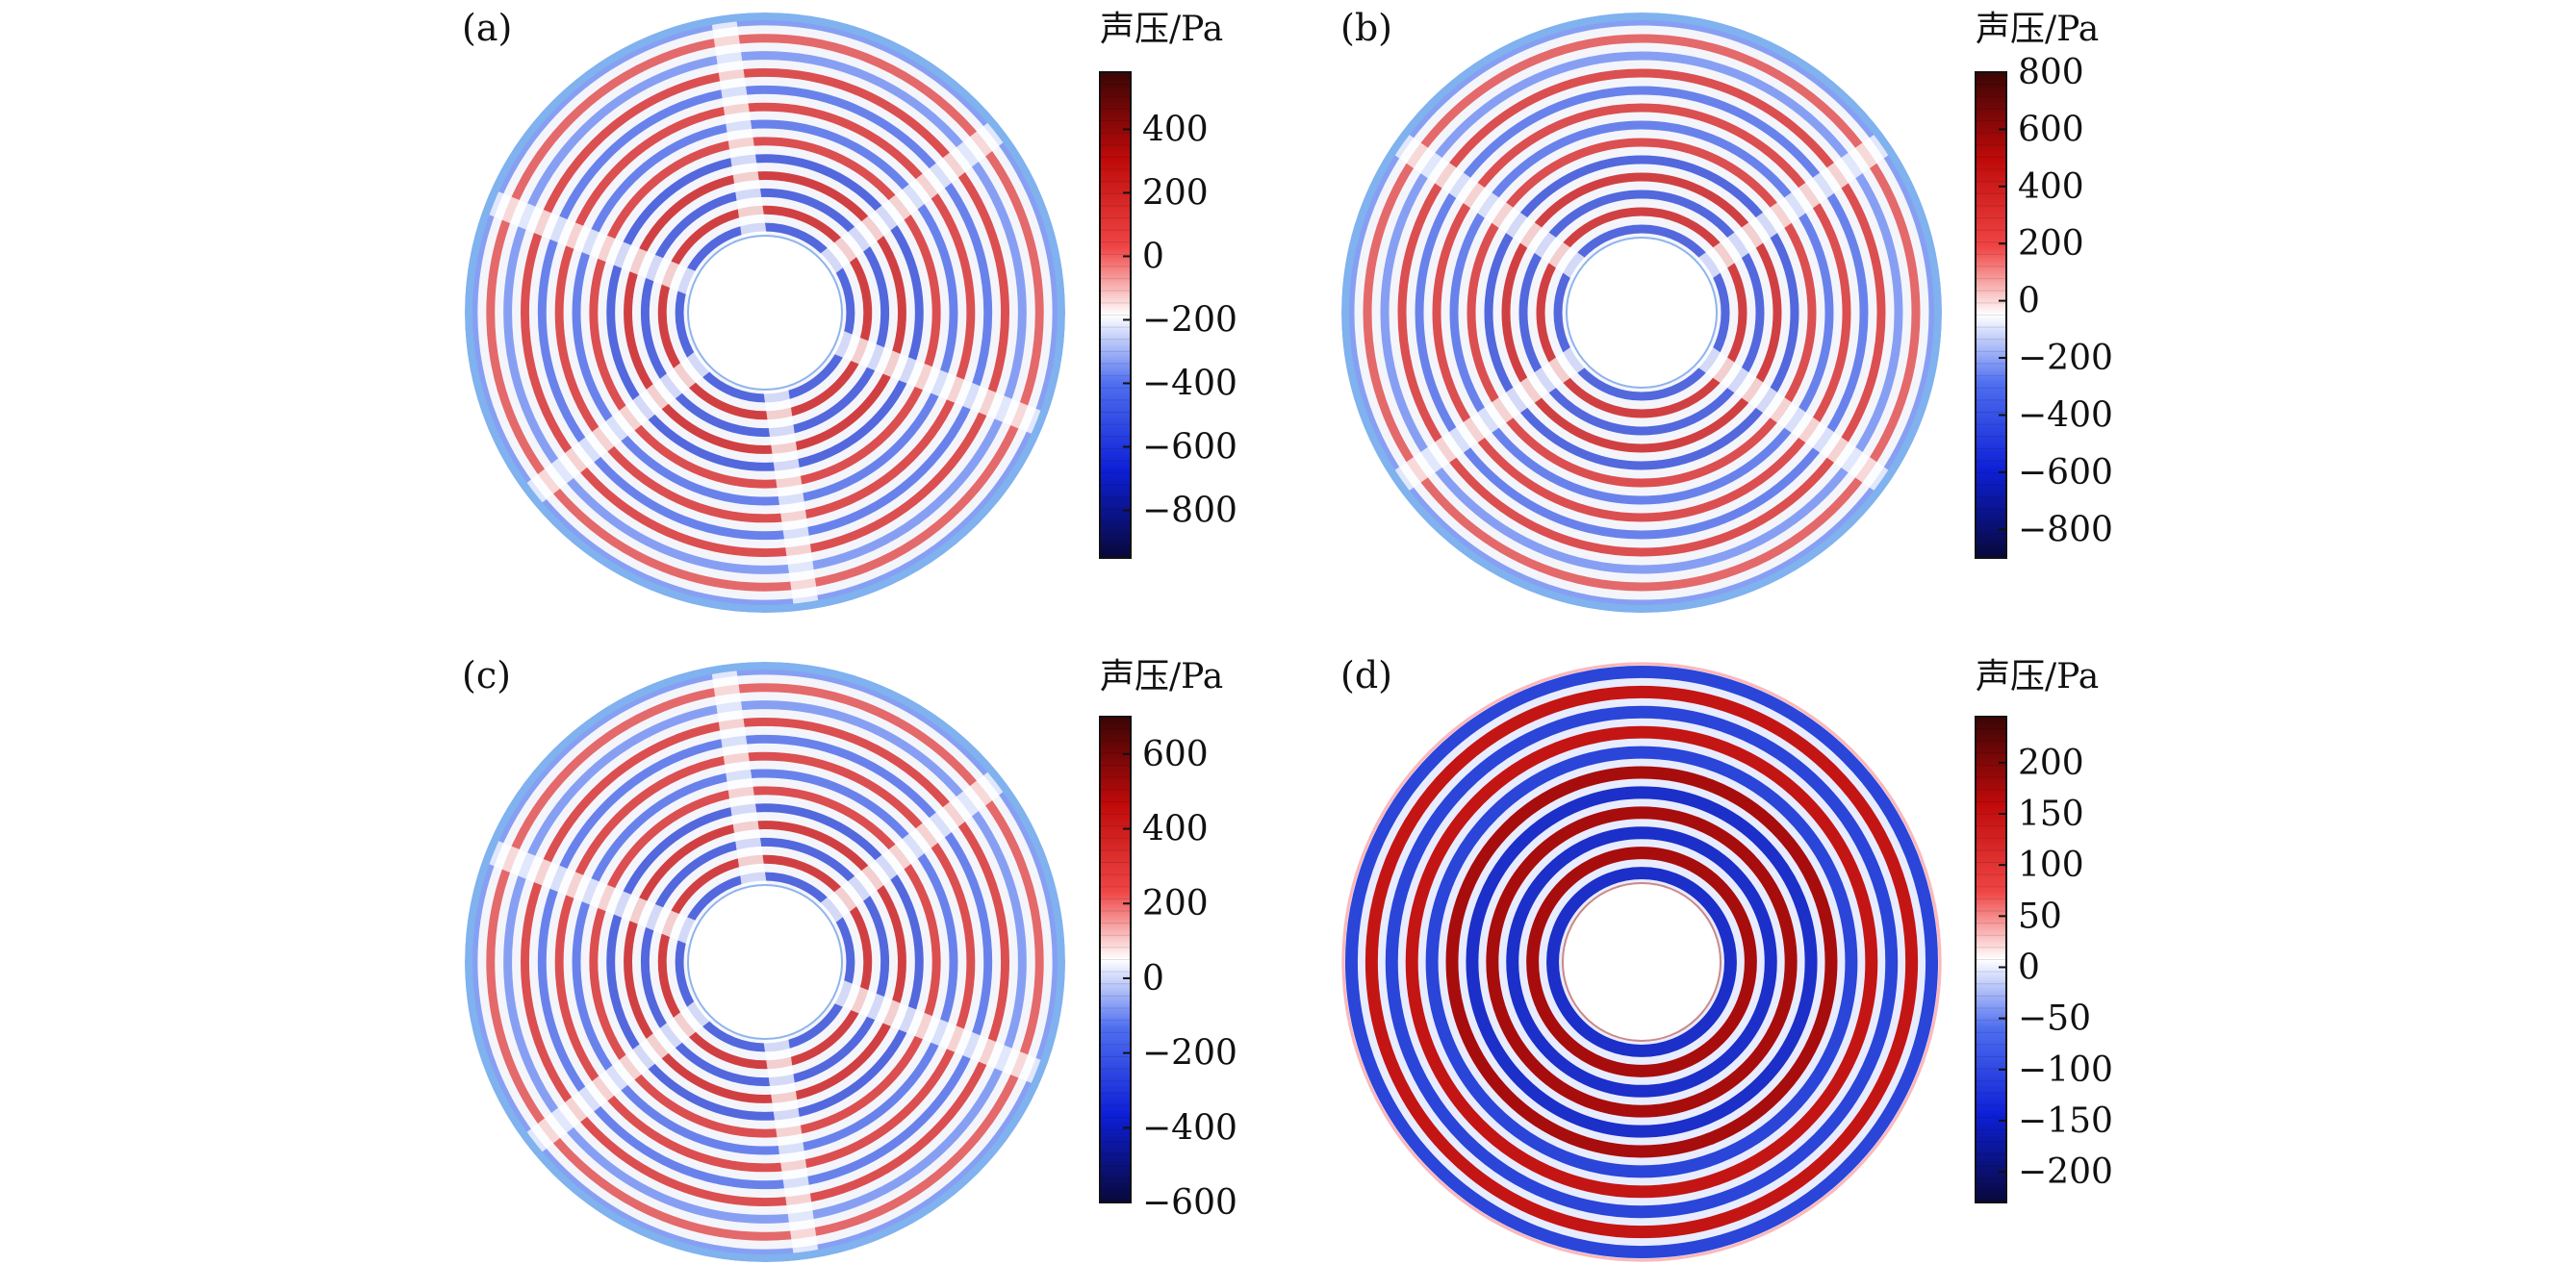 The image size is (2576, 1265). What do you see at coordinates (2065, 1121) in the screenshot?
I see `colorbar-tick-label: −150` at bounding box center [2065, 1121].